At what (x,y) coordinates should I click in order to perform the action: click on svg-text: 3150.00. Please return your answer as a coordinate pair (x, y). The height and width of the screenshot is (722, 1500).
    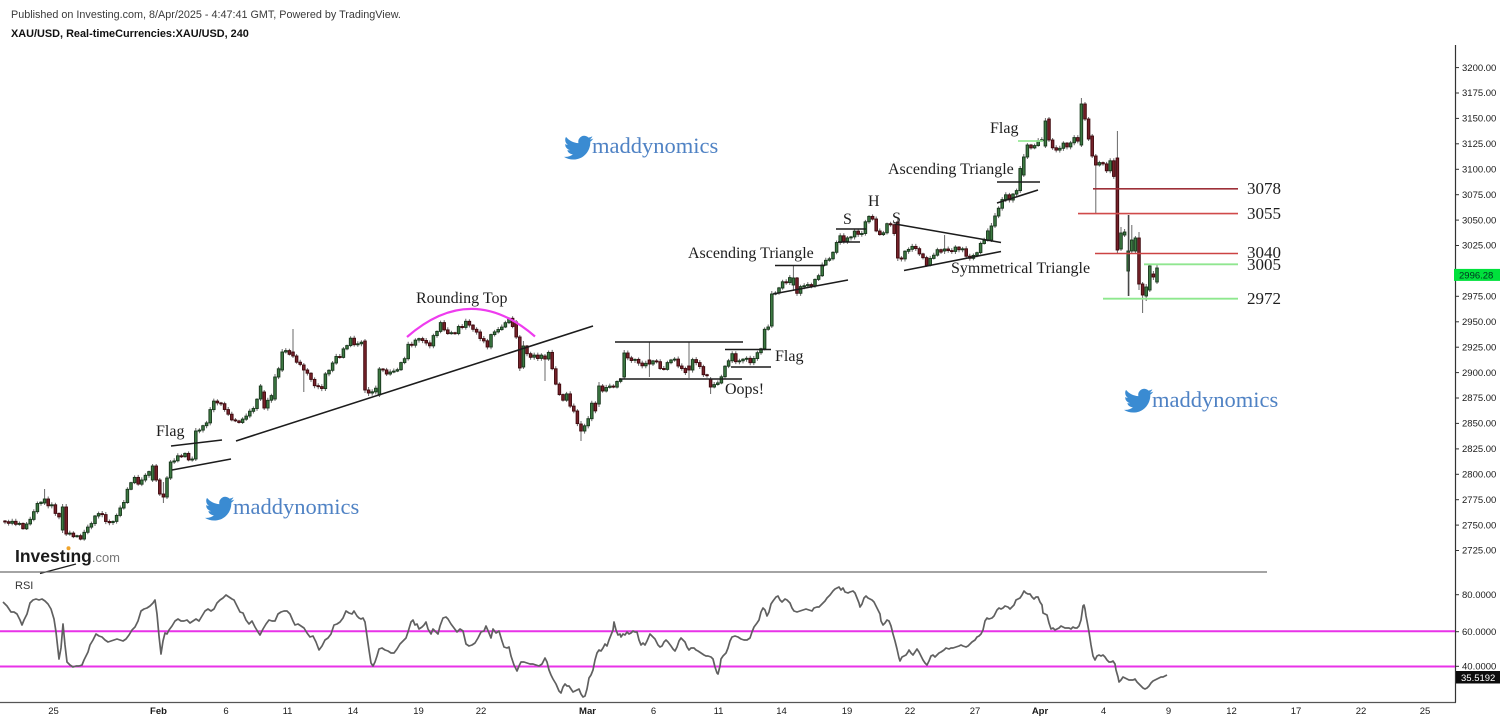
    Looking at the image, I should click on (1479, 119).